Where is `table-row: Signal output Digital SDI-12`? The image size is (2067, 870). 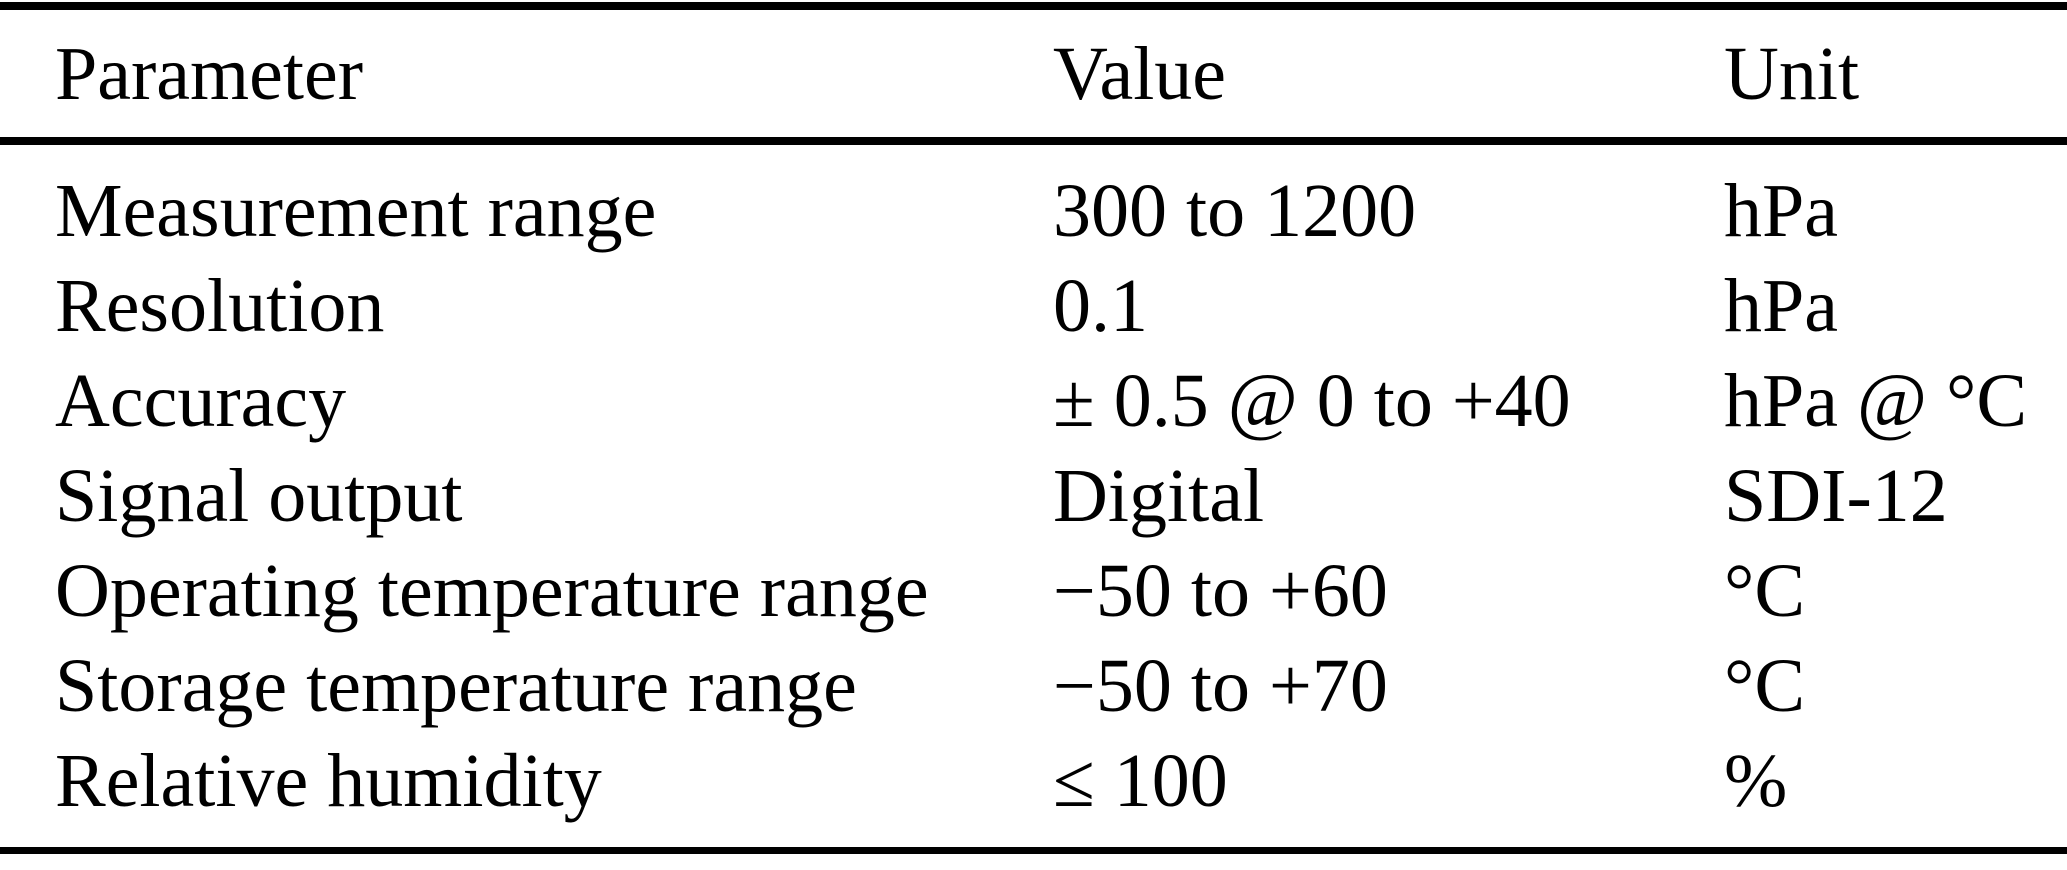
table-row: Signal output Digital SDI-12 is located at coordinates (1033, 495).